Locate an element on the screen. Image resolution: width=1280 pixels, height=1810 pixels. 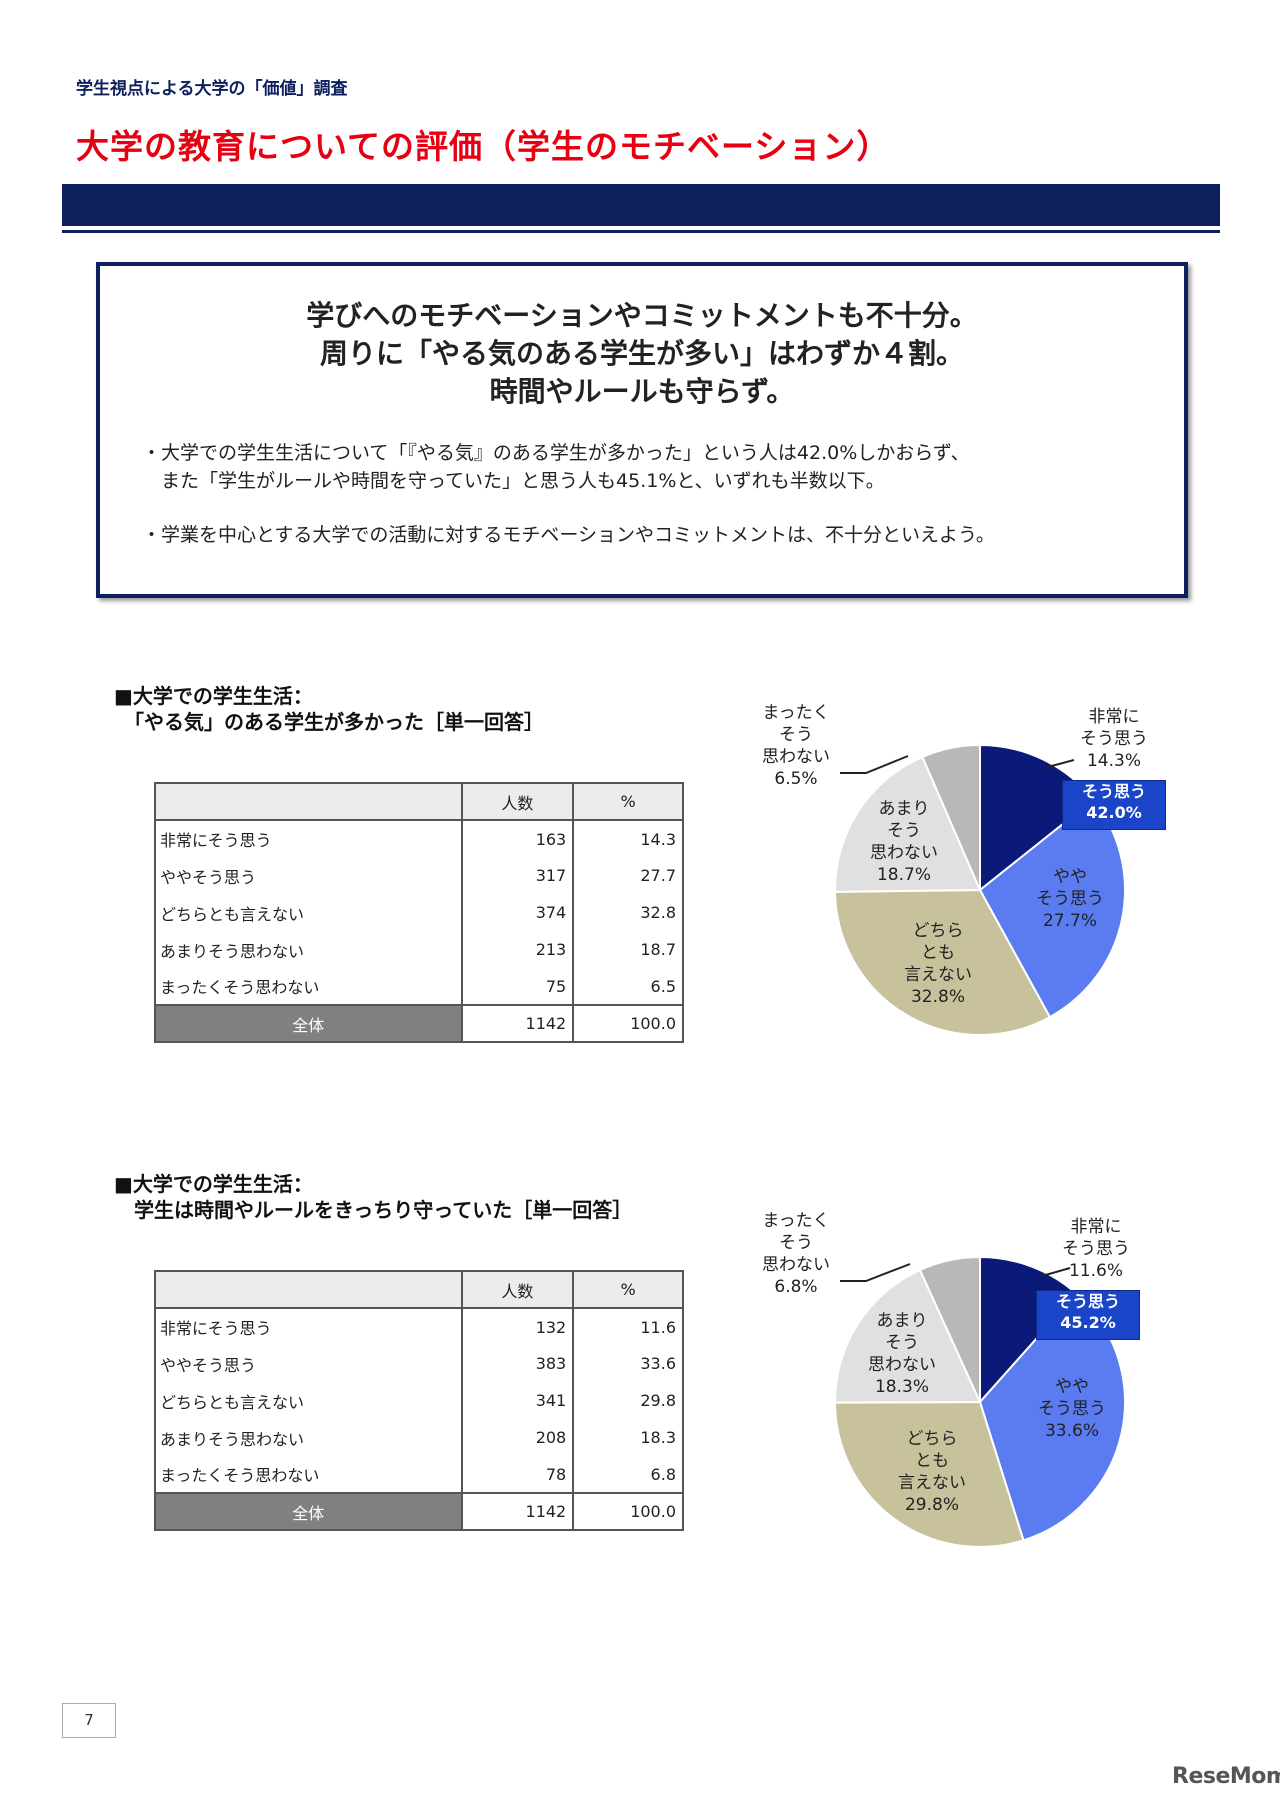
pie1-agree-callout: そう思う 42.0% is located at coordinates (1114, 805).